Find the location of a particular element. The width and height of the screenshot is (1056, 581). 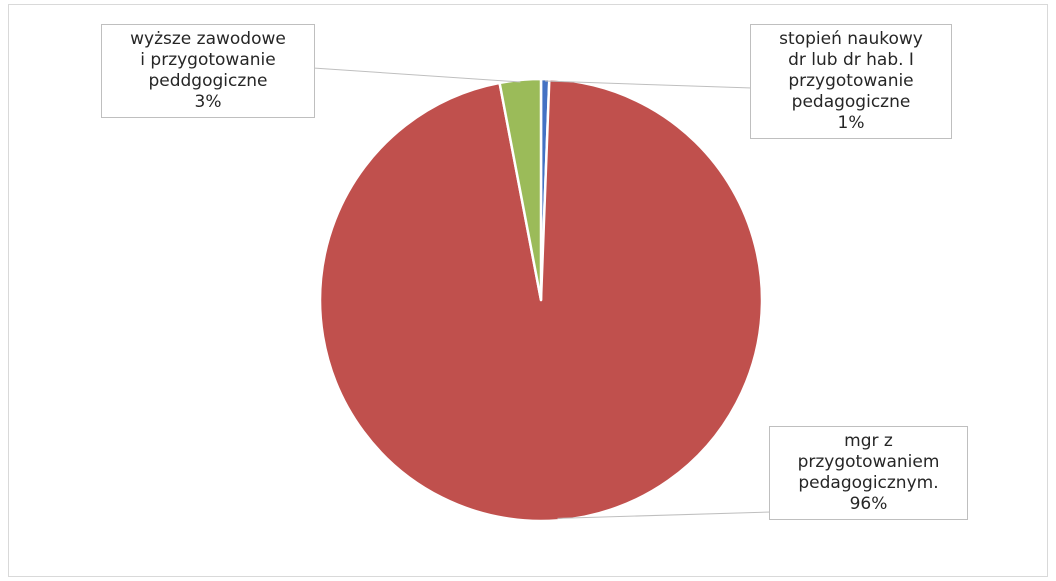

slice-category-label: mgr z przygotowaniem pedagogicznym. is located at coordinates (868, 462).